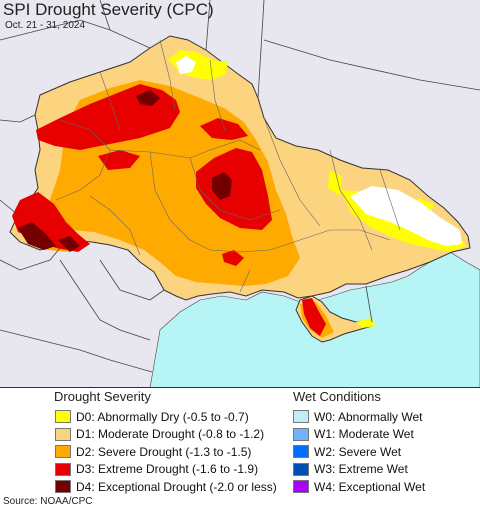 Image resolution: width=480 pixels, height=510 pixels. I want to click on swatch-w4, so click(301, 487).